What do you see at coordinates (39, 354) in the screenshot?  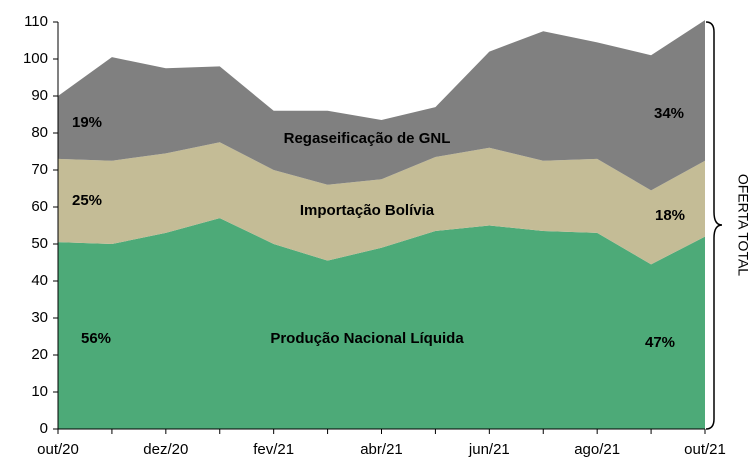 I see `y-tick-label: 20` at bounding box center [39, 354].